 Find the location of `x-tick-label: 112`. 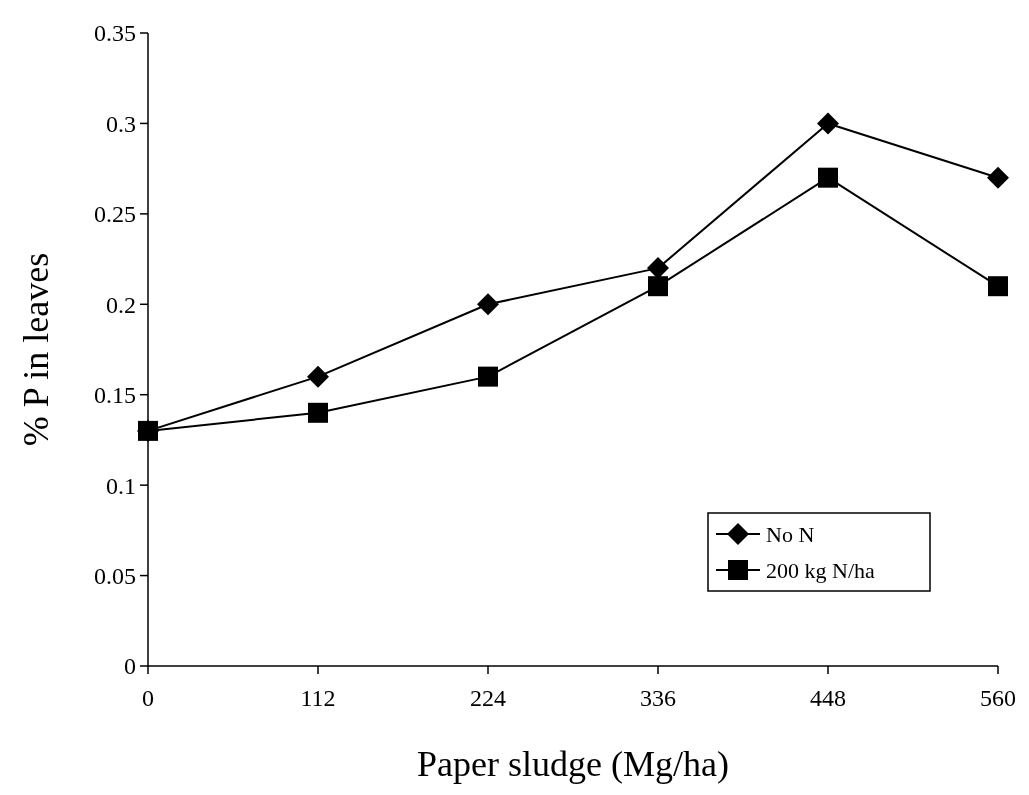

x-tick-label: 112 is located at coordinates (318, 698).